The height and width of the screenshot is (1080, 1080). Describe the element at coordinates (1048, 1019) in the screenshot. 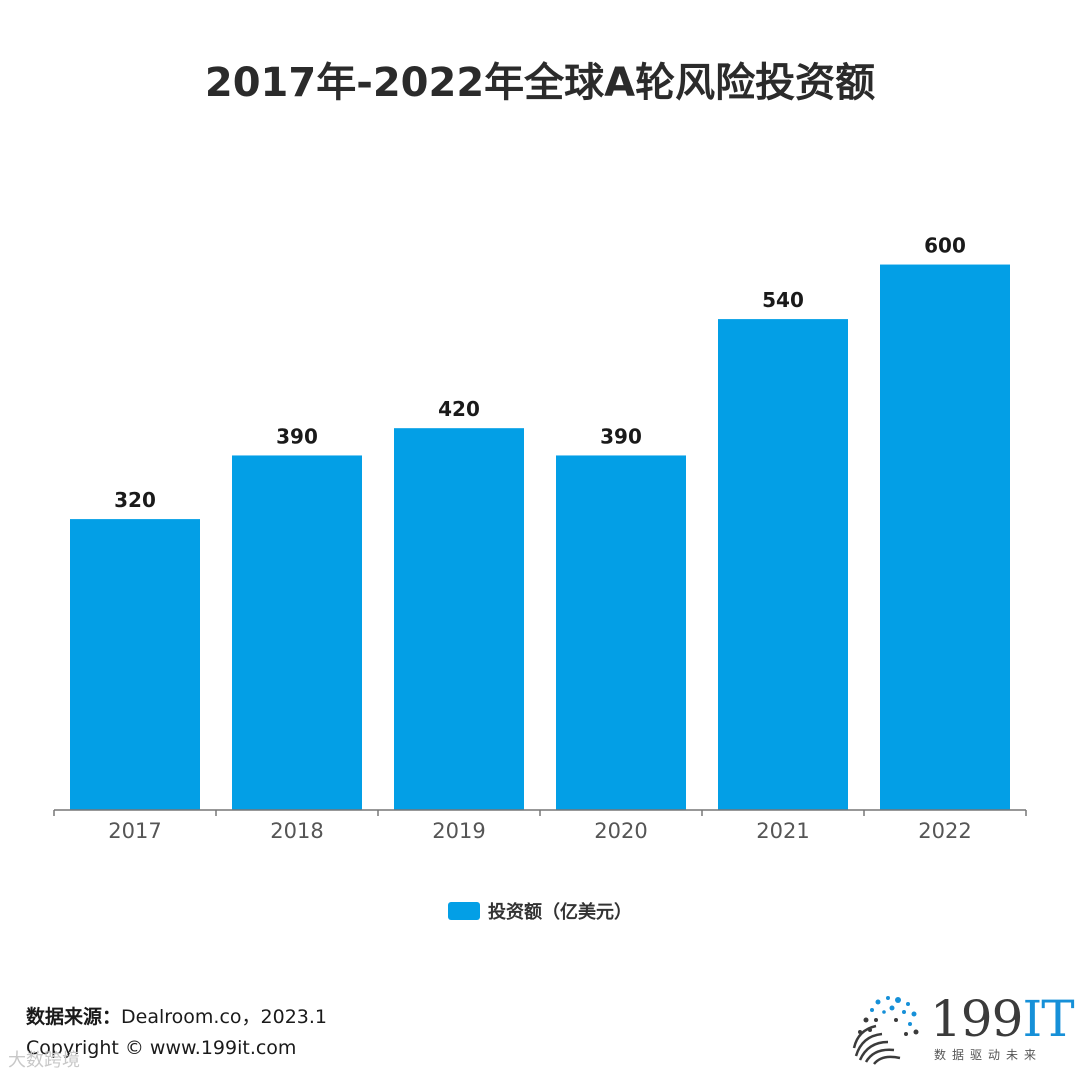

I see `logo-it: IT` at that location.